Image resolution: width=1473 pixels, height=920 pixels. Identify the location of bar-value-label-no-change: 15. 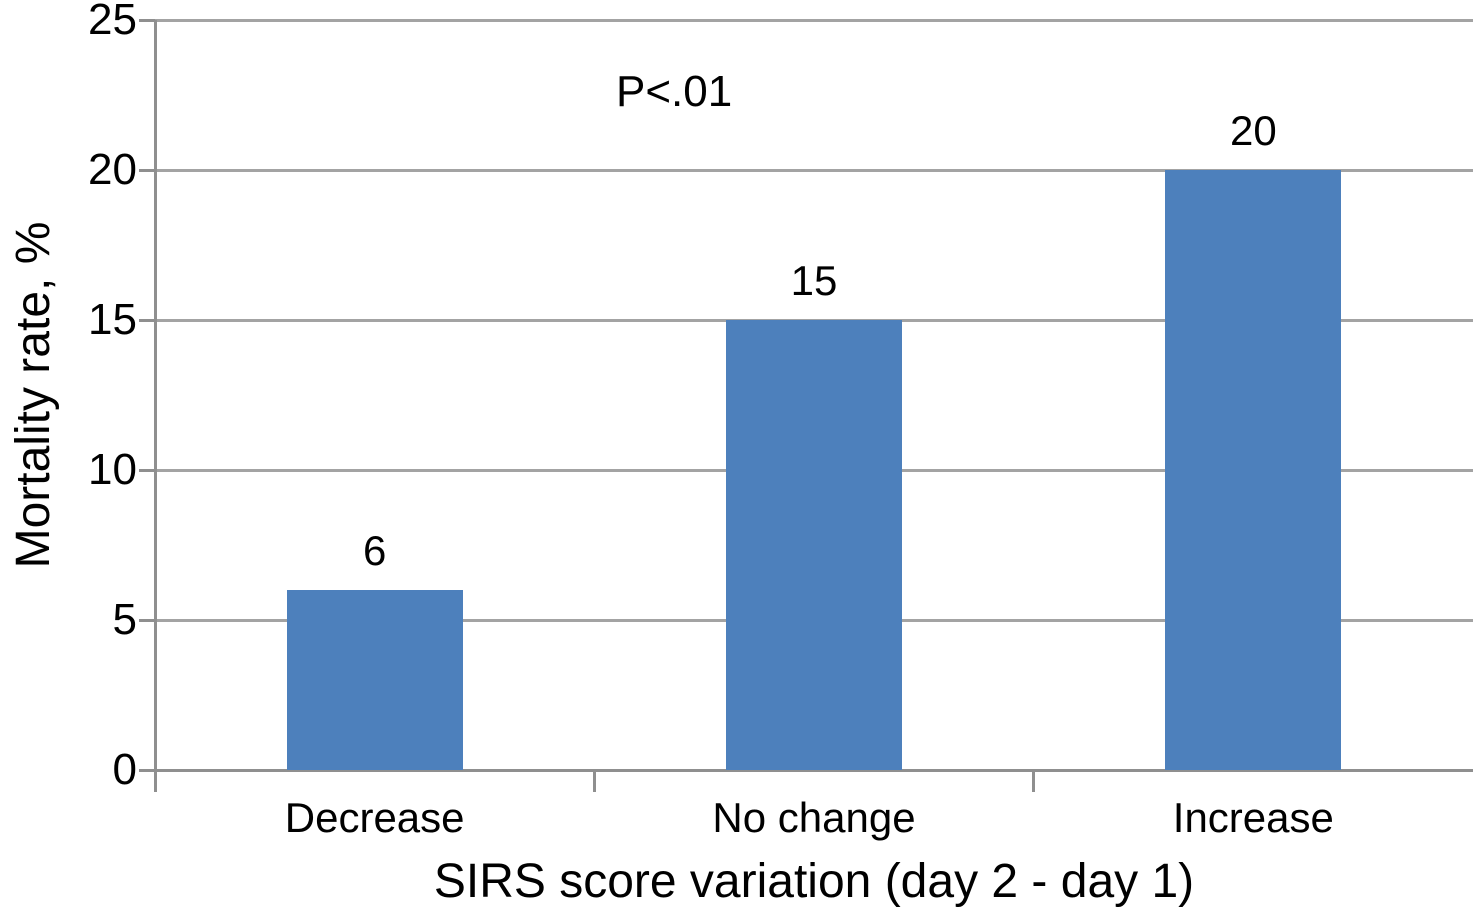
(814, 280).